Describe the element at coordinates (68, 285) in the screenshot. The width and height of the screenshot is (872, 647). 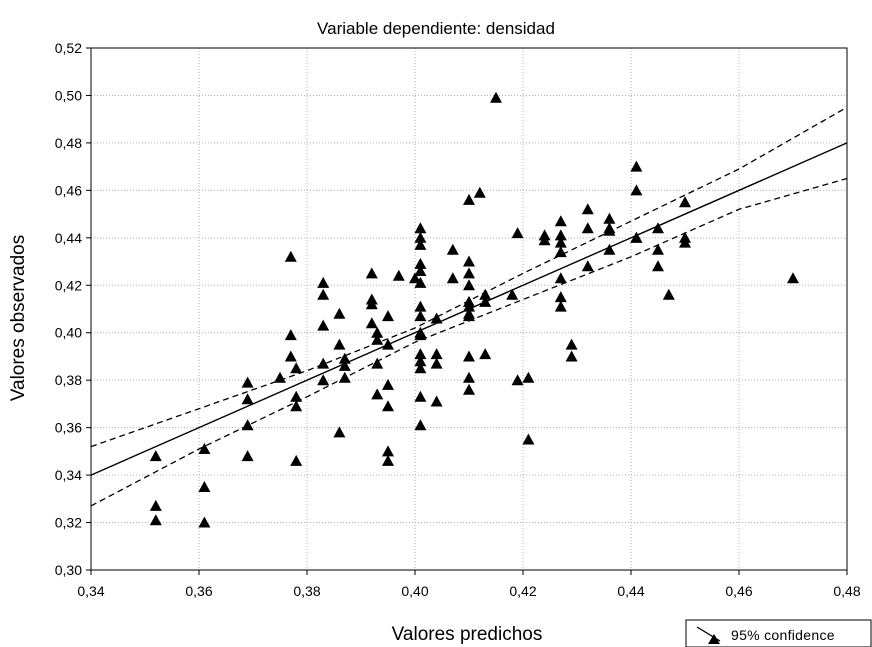
I see `y-tick-label: 0,42` at that location.